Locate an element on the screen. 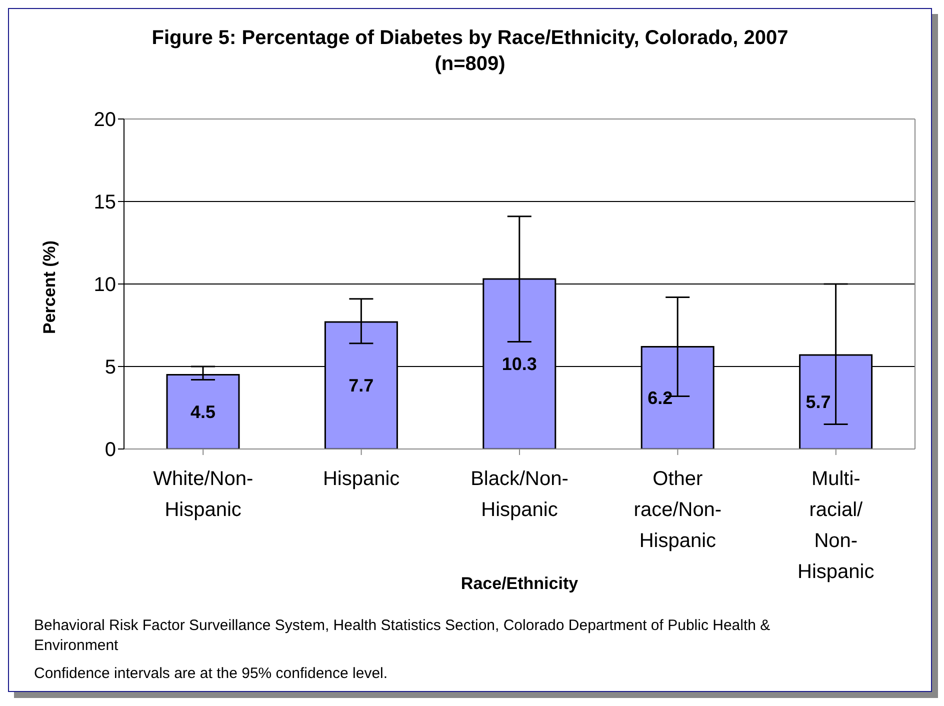  data-label: 7.7 is located at coordinates (361, 385).